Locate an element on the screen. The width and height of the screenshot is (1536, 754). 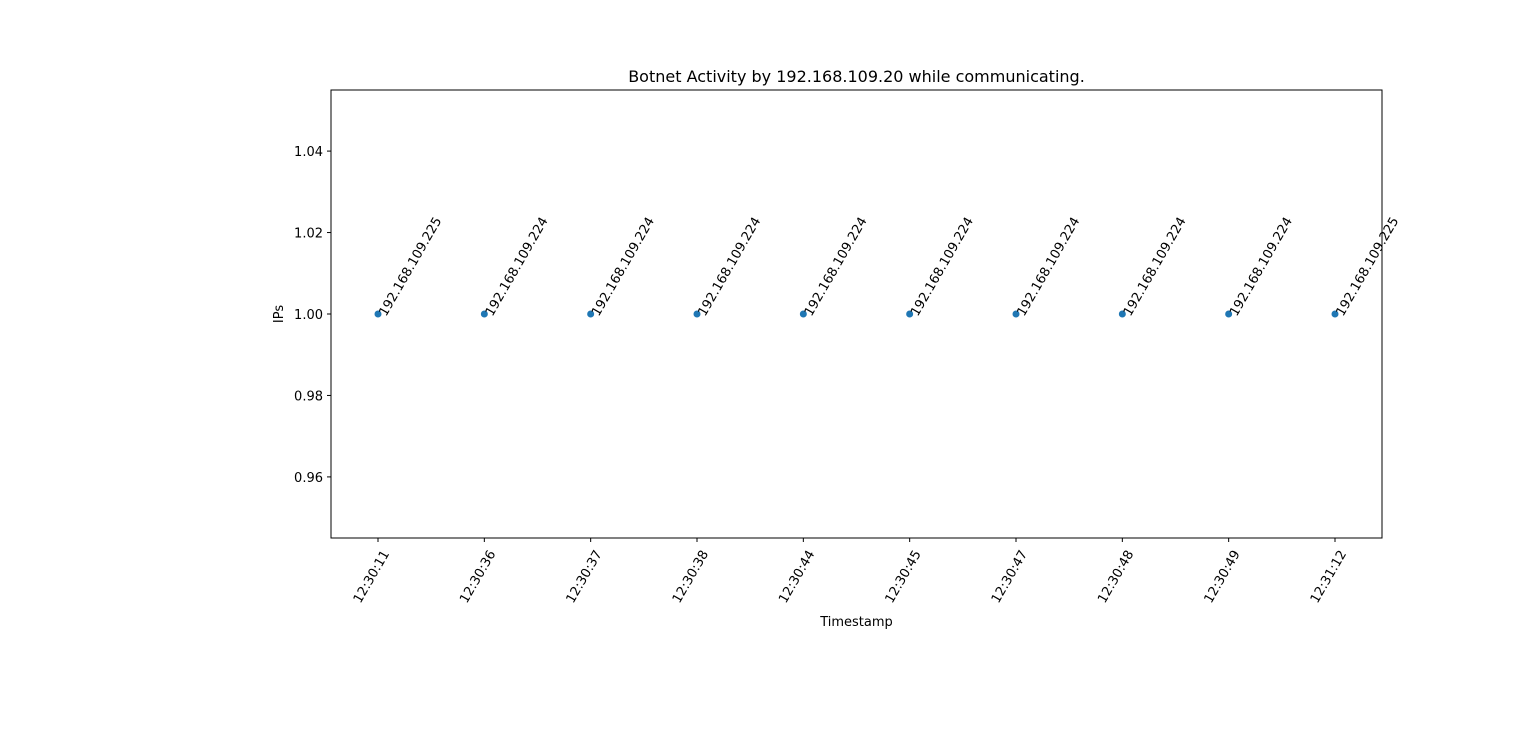
data-points is located at coordinates (856, 314).